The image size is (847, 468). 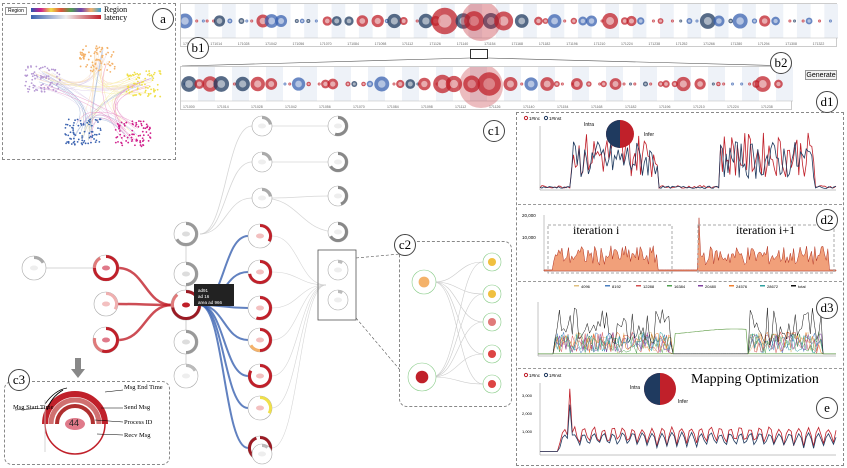 I want to click on tooltip-line: area ad 966, so click(x=210, y=302).